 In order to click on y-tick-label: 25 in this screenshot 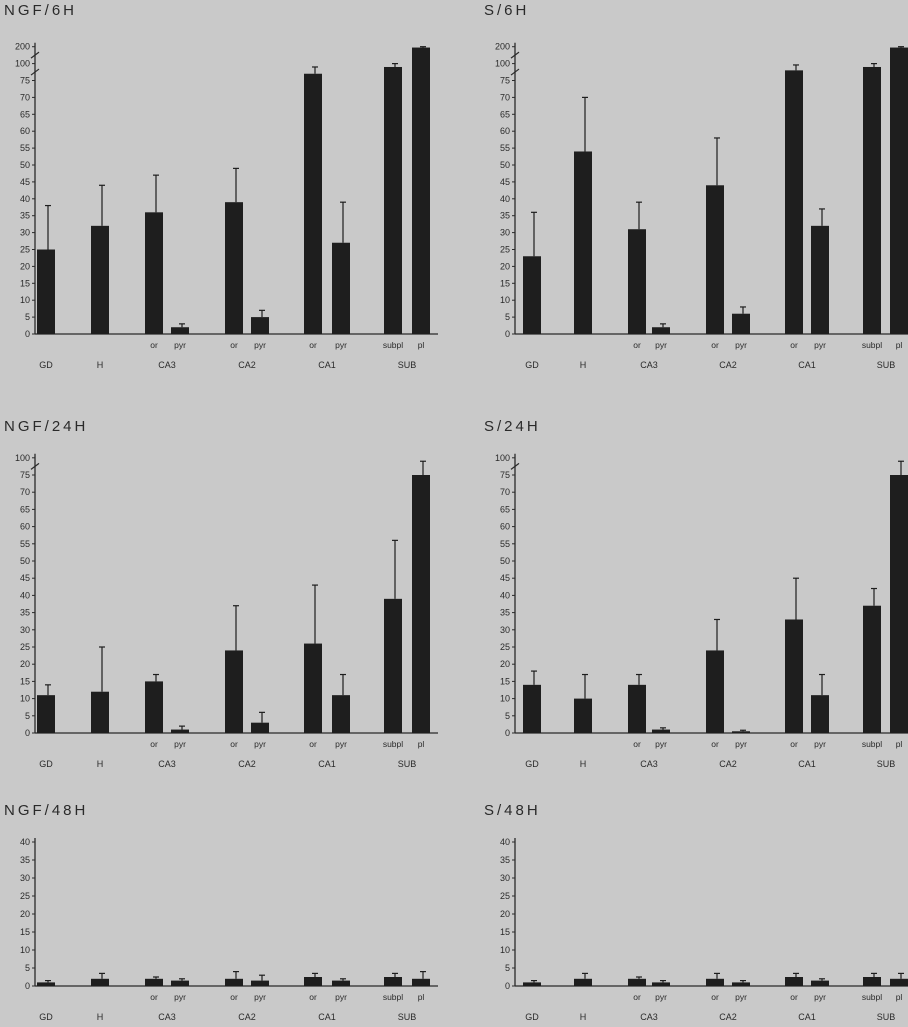, I will do `click(505, 250)`.